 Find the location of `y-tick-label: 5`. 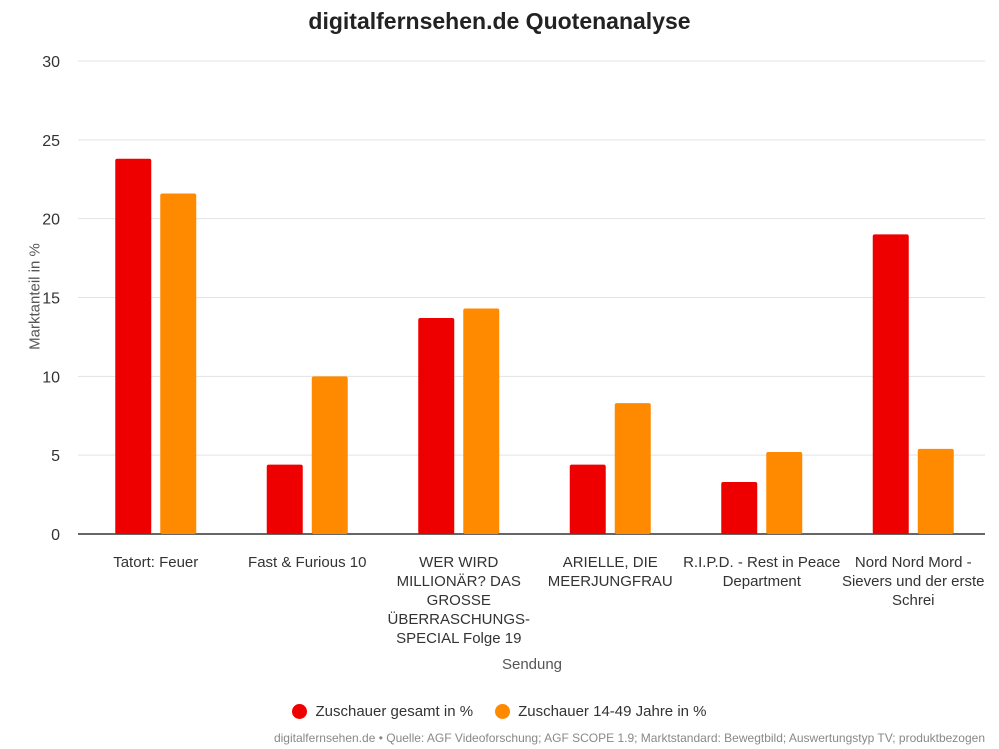

y-tick-label: 5 is located at coordinates (55, 456).